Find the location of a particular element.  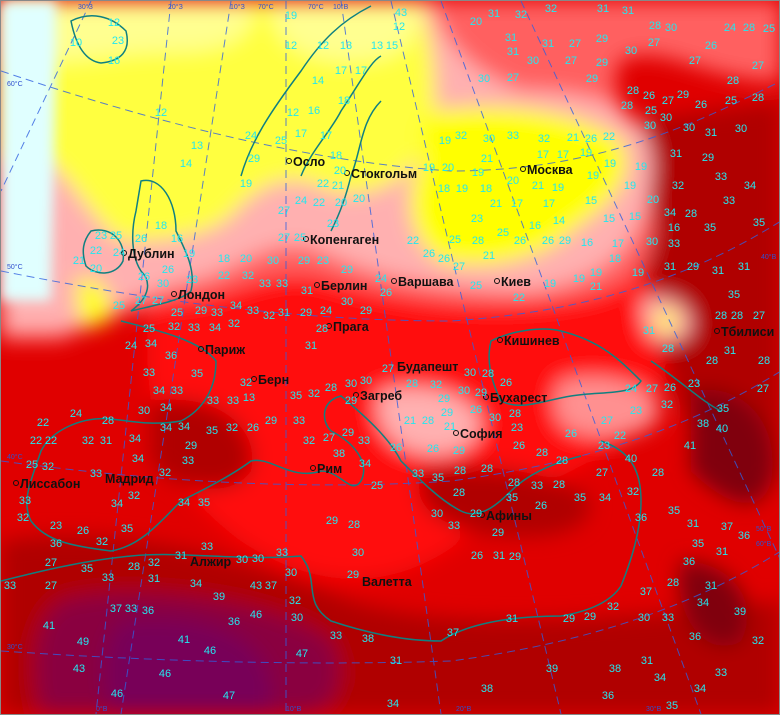

city-16: Тбилиси is located at coordinates (744, 332).